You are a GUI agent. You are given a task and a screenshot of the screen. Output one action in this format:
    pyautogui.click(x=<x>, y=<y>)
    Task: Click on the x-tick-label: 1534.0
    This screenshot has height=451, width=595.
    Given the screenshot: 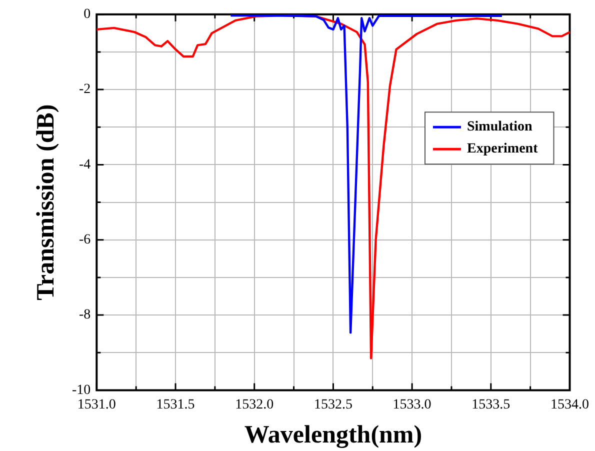 What is the action you would take?
    pyautogui.click(x=569, y=404)
    